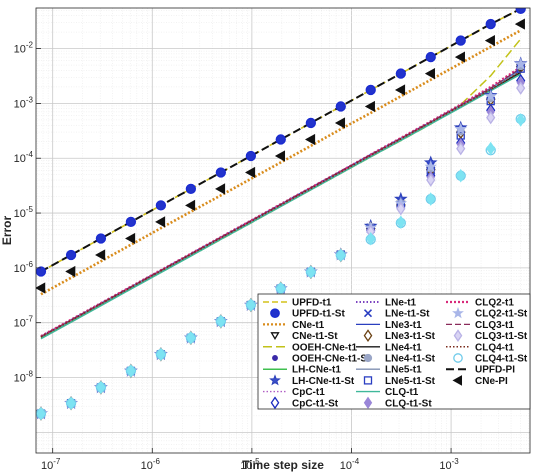 Image resolution: width=550 pixels, height=474 pixels. I want to click on legend-marker-cne-t1-st, so click(275, 336).